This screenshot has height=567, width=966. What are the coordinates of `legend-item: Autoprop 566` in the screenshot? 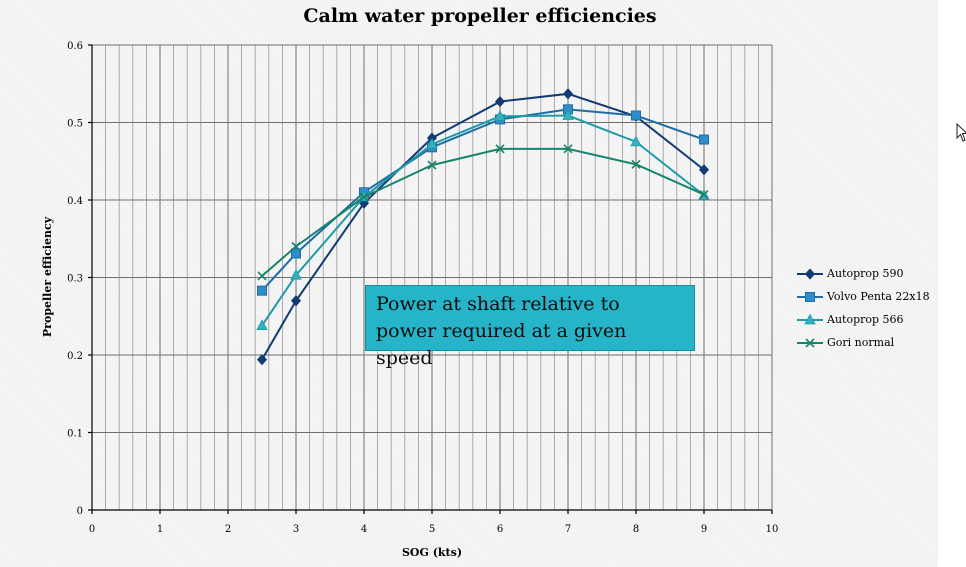 It's located at (870, 319).